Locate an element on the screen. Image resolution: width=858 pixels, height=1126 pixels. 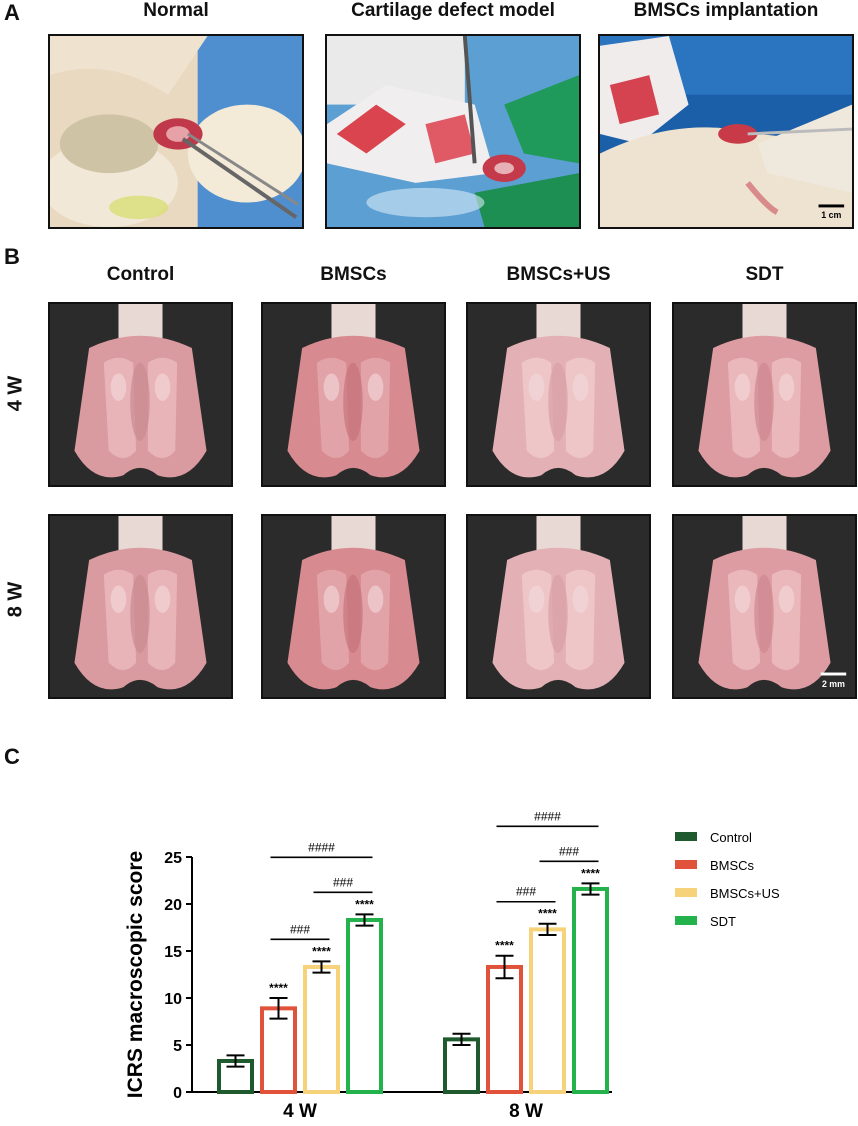
panel-c-letter: C is located at coordinates (12, 756).